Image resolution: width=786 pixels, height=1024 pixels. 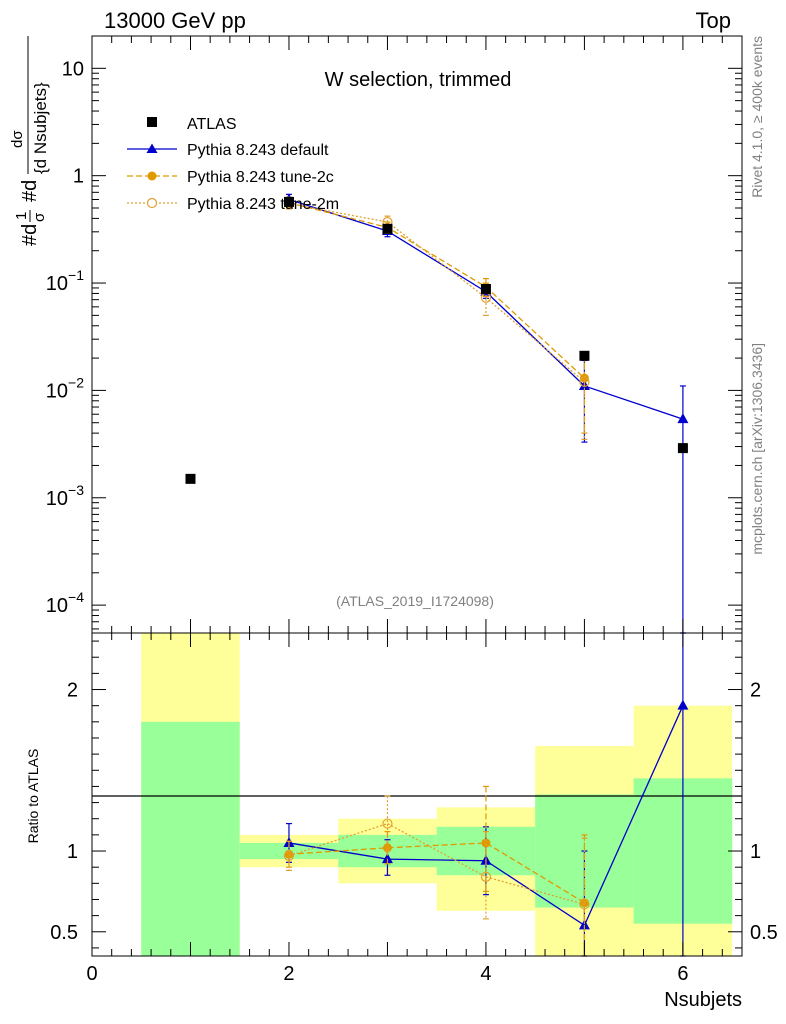 What do you see at coordinates (757, 117) in the screenshot?
I see `rivet-label: Rivet 4.1.0, ≥ 400k events` at bounding box center [757, 117].